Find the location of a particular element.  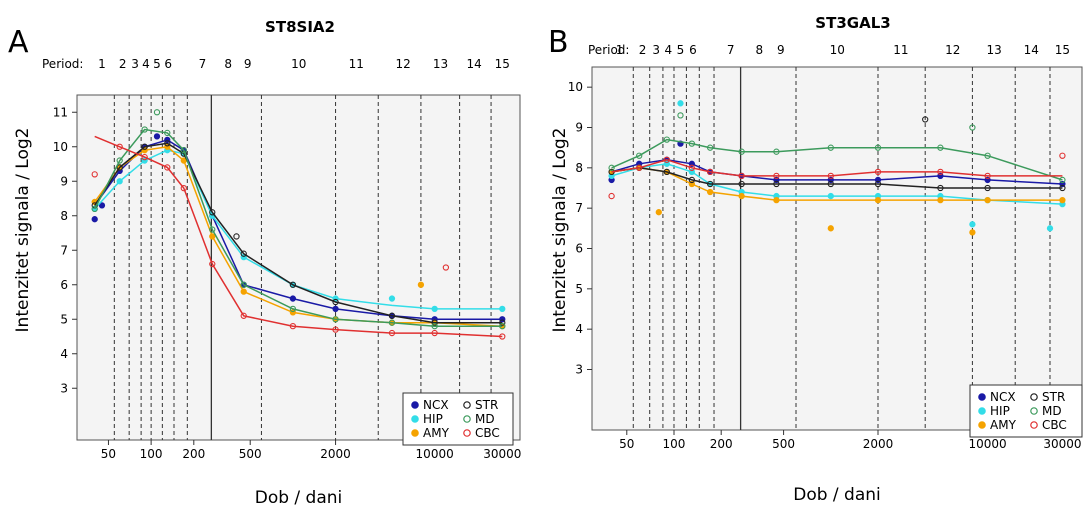

legend-label-hip: HIP is located at coordinates (433, 419).